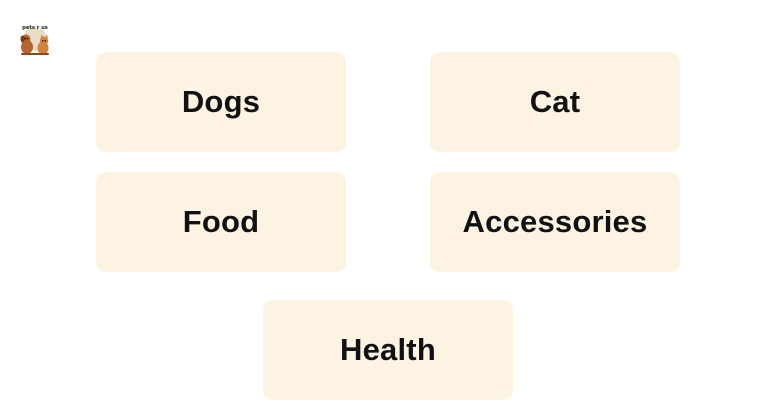  I want to click on category-tile-dogs: Dogs, so click(221, 102).